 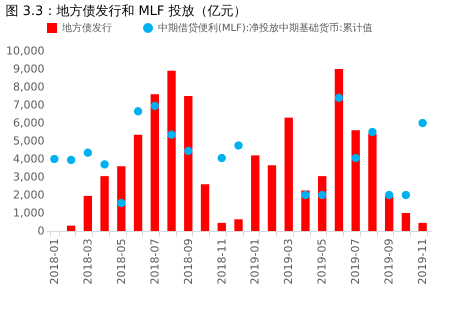 I want to click on x-tick-label: 2018-09, so click(x=188, y=261).